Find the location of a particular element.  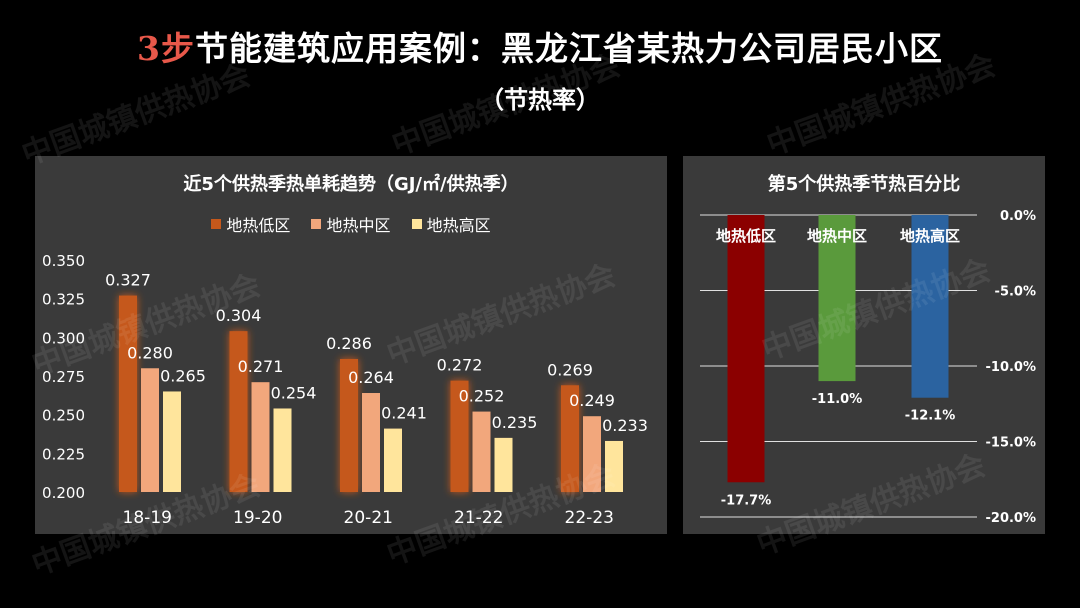

data-label: 0.249 is located at coordinates (592, 400).